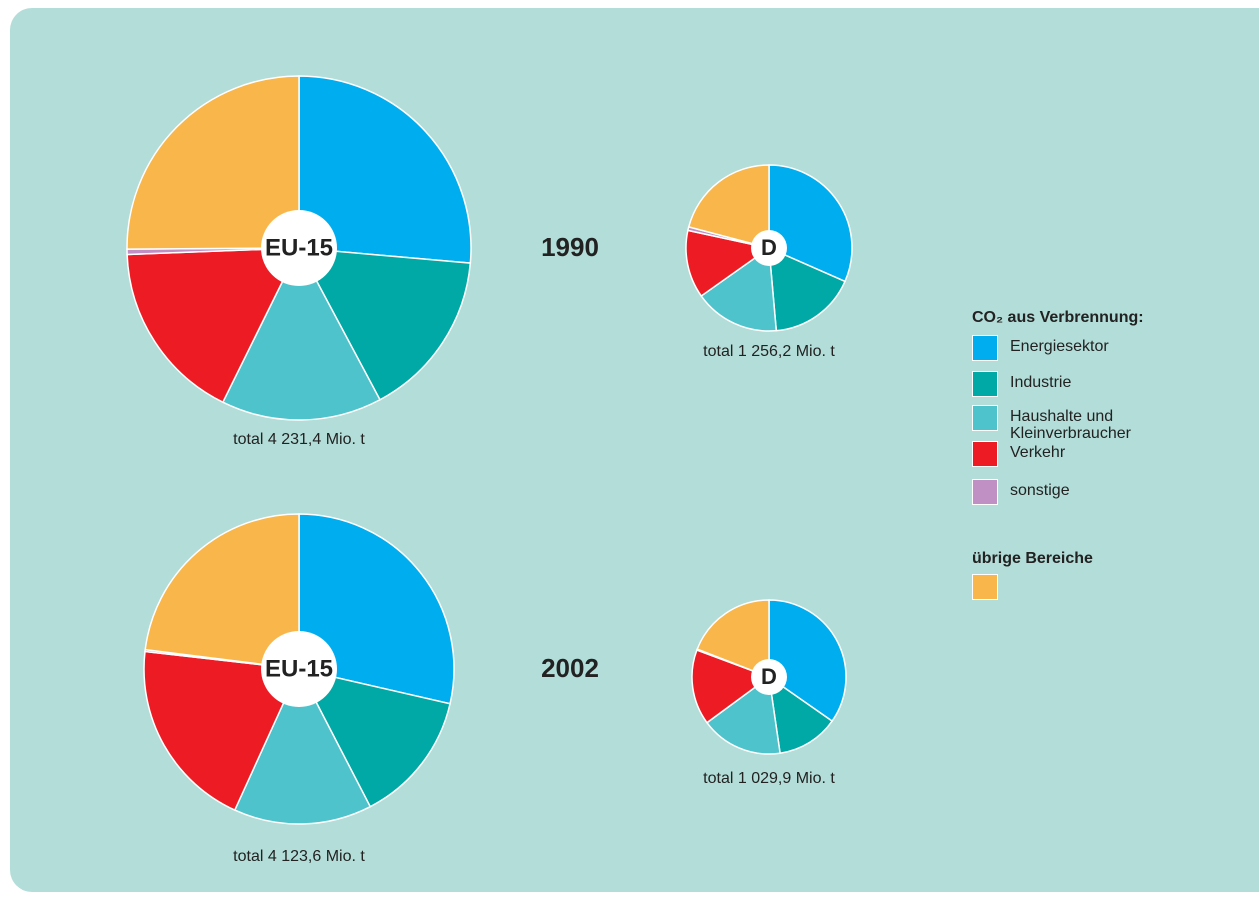 Image resolution: width=1259 pixels, height=901 pixels. What do you see at coordinates (1040, 490) in the screenshot?
I see `legend-label: sonstige` at bounding box center [1040, 490].